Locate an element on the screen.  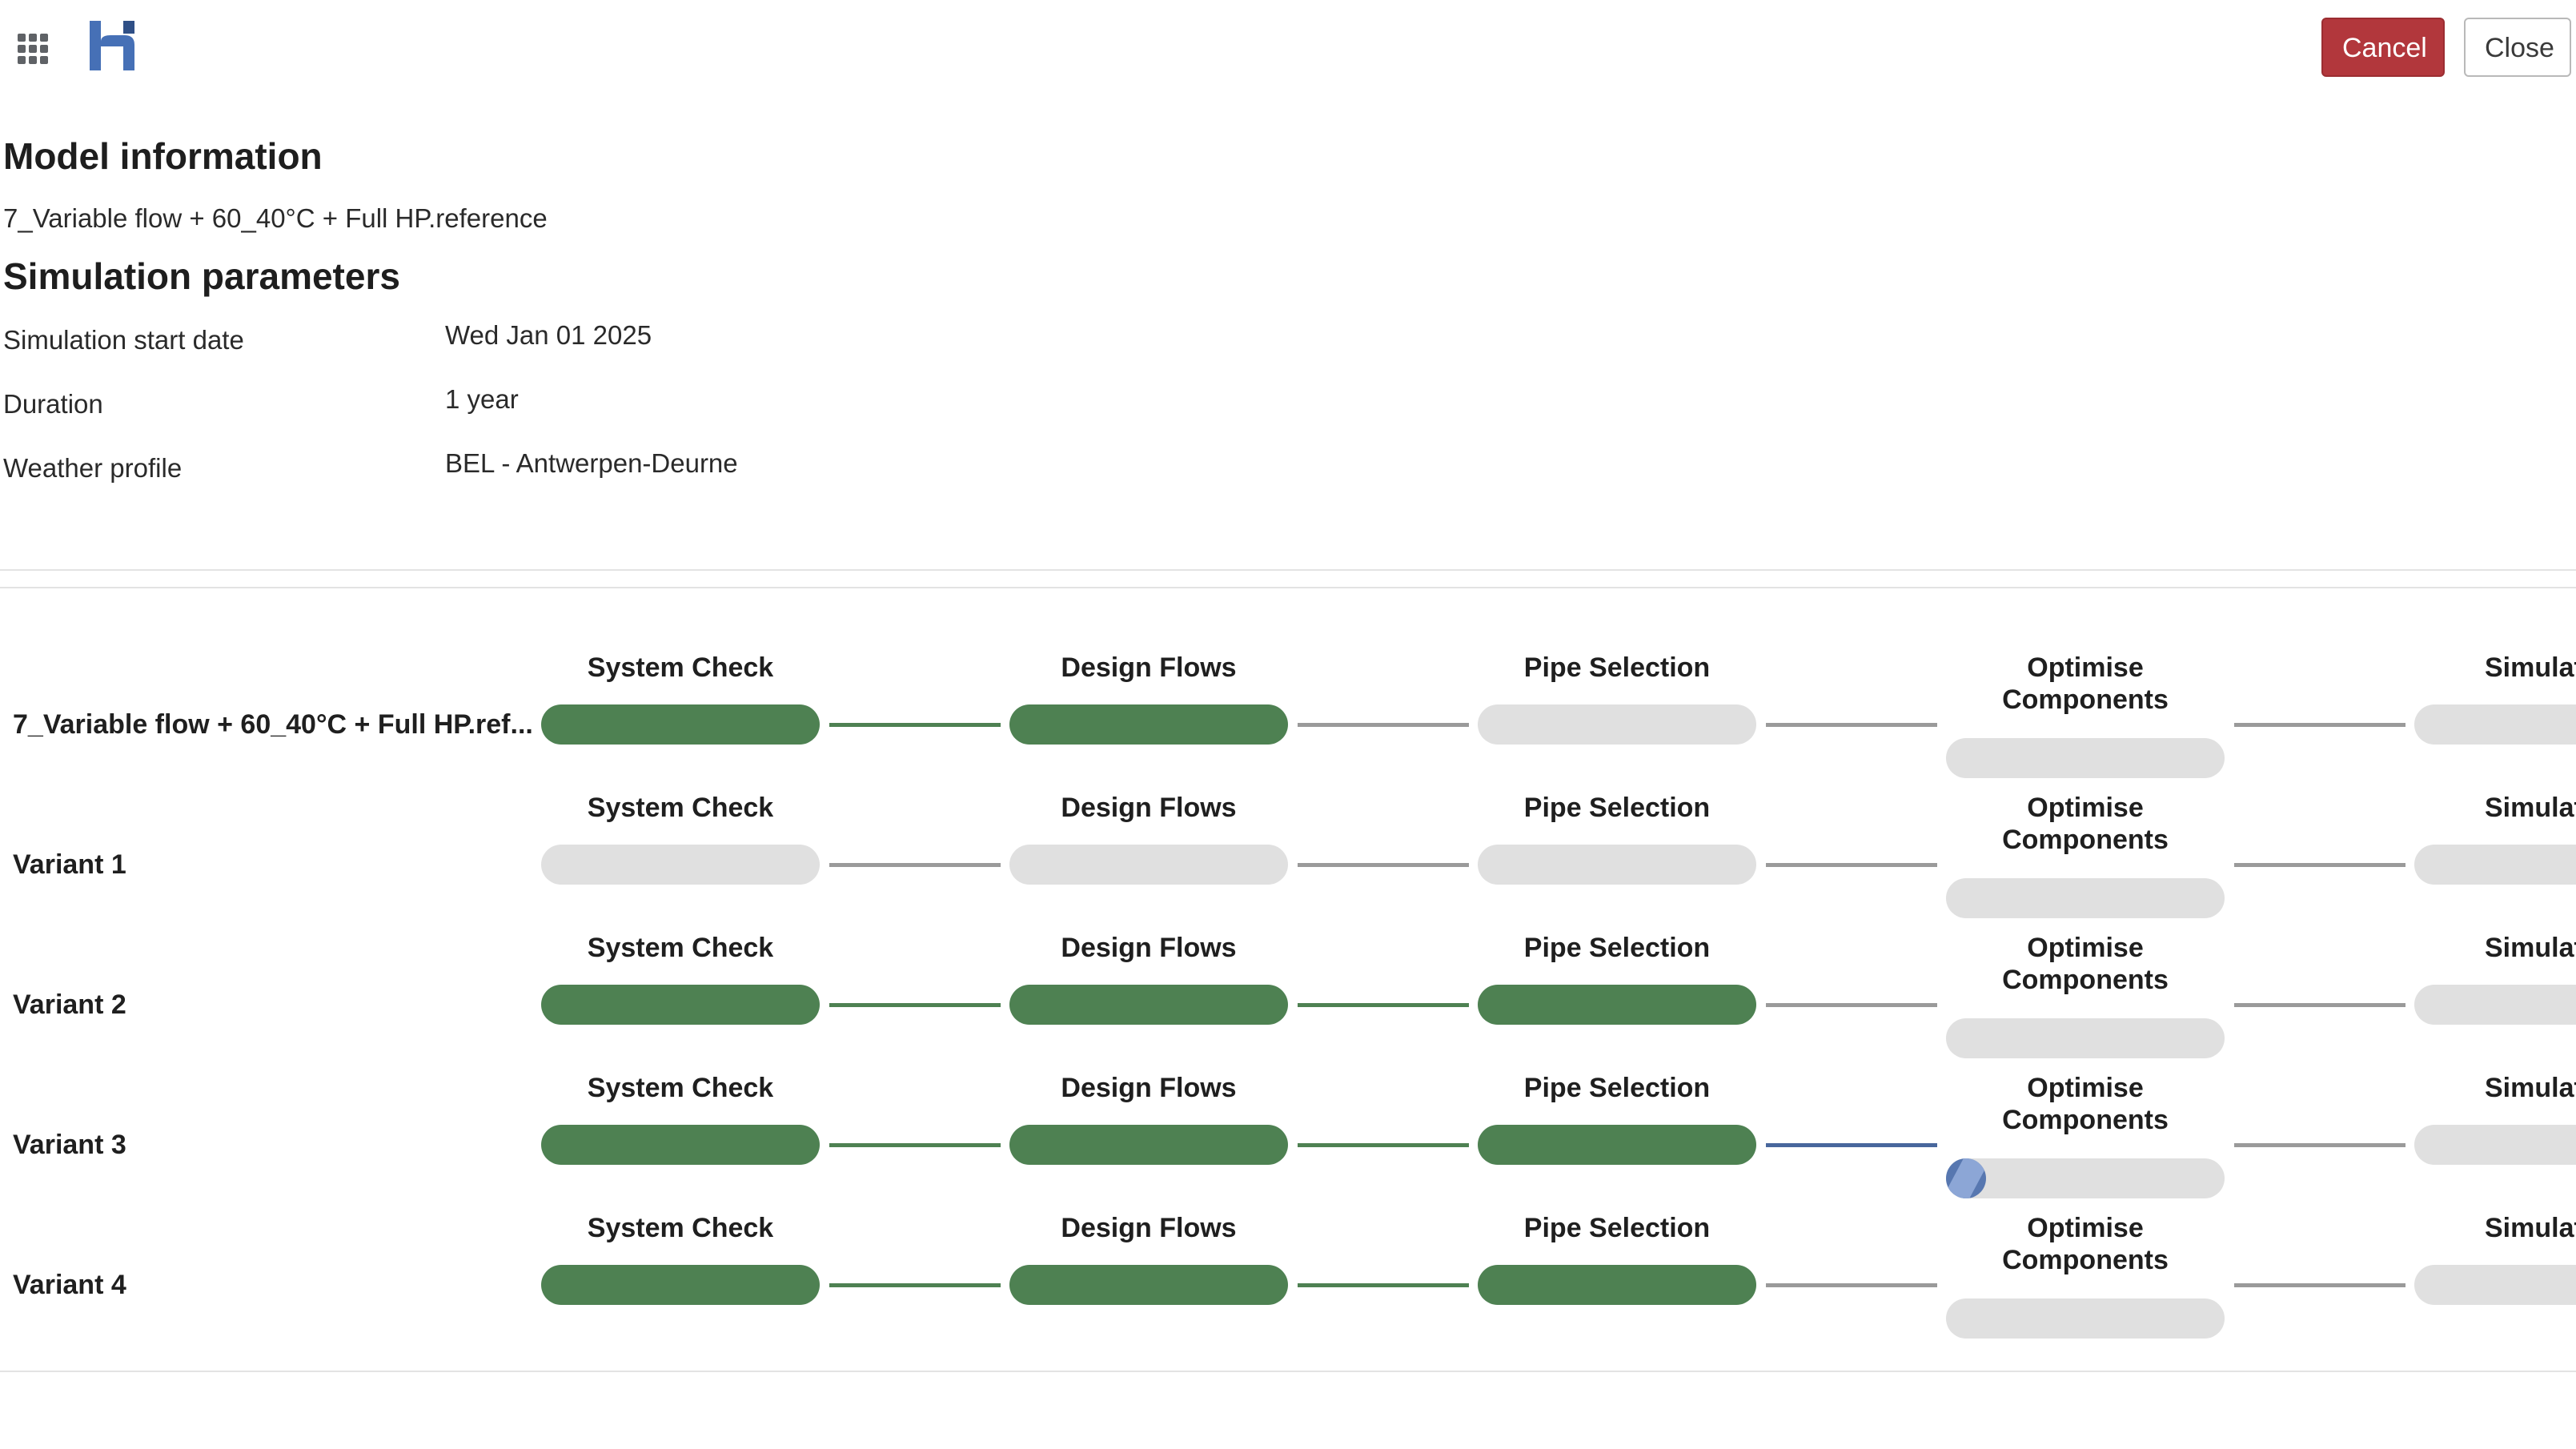
duration-value: 1 year is located at coordinates (482, 399).